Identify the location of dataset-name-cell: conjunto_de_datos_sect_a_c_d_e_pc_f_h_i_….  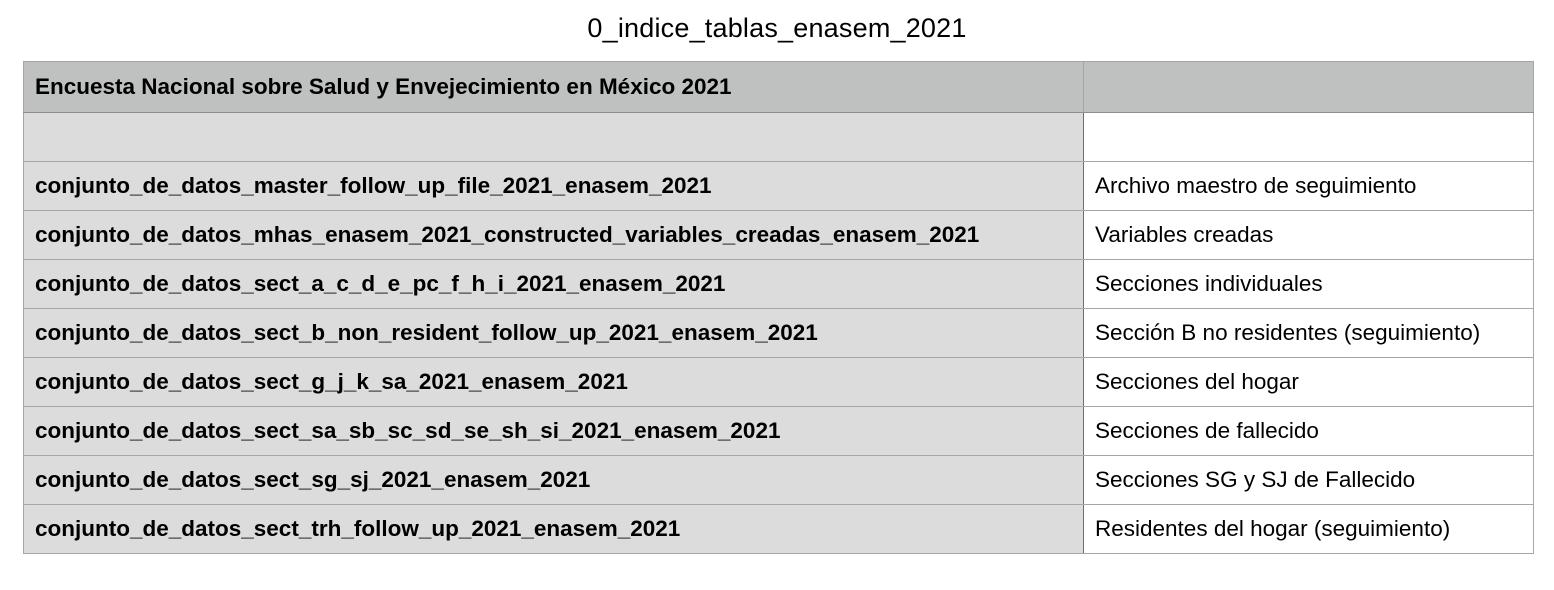
(553, 284).